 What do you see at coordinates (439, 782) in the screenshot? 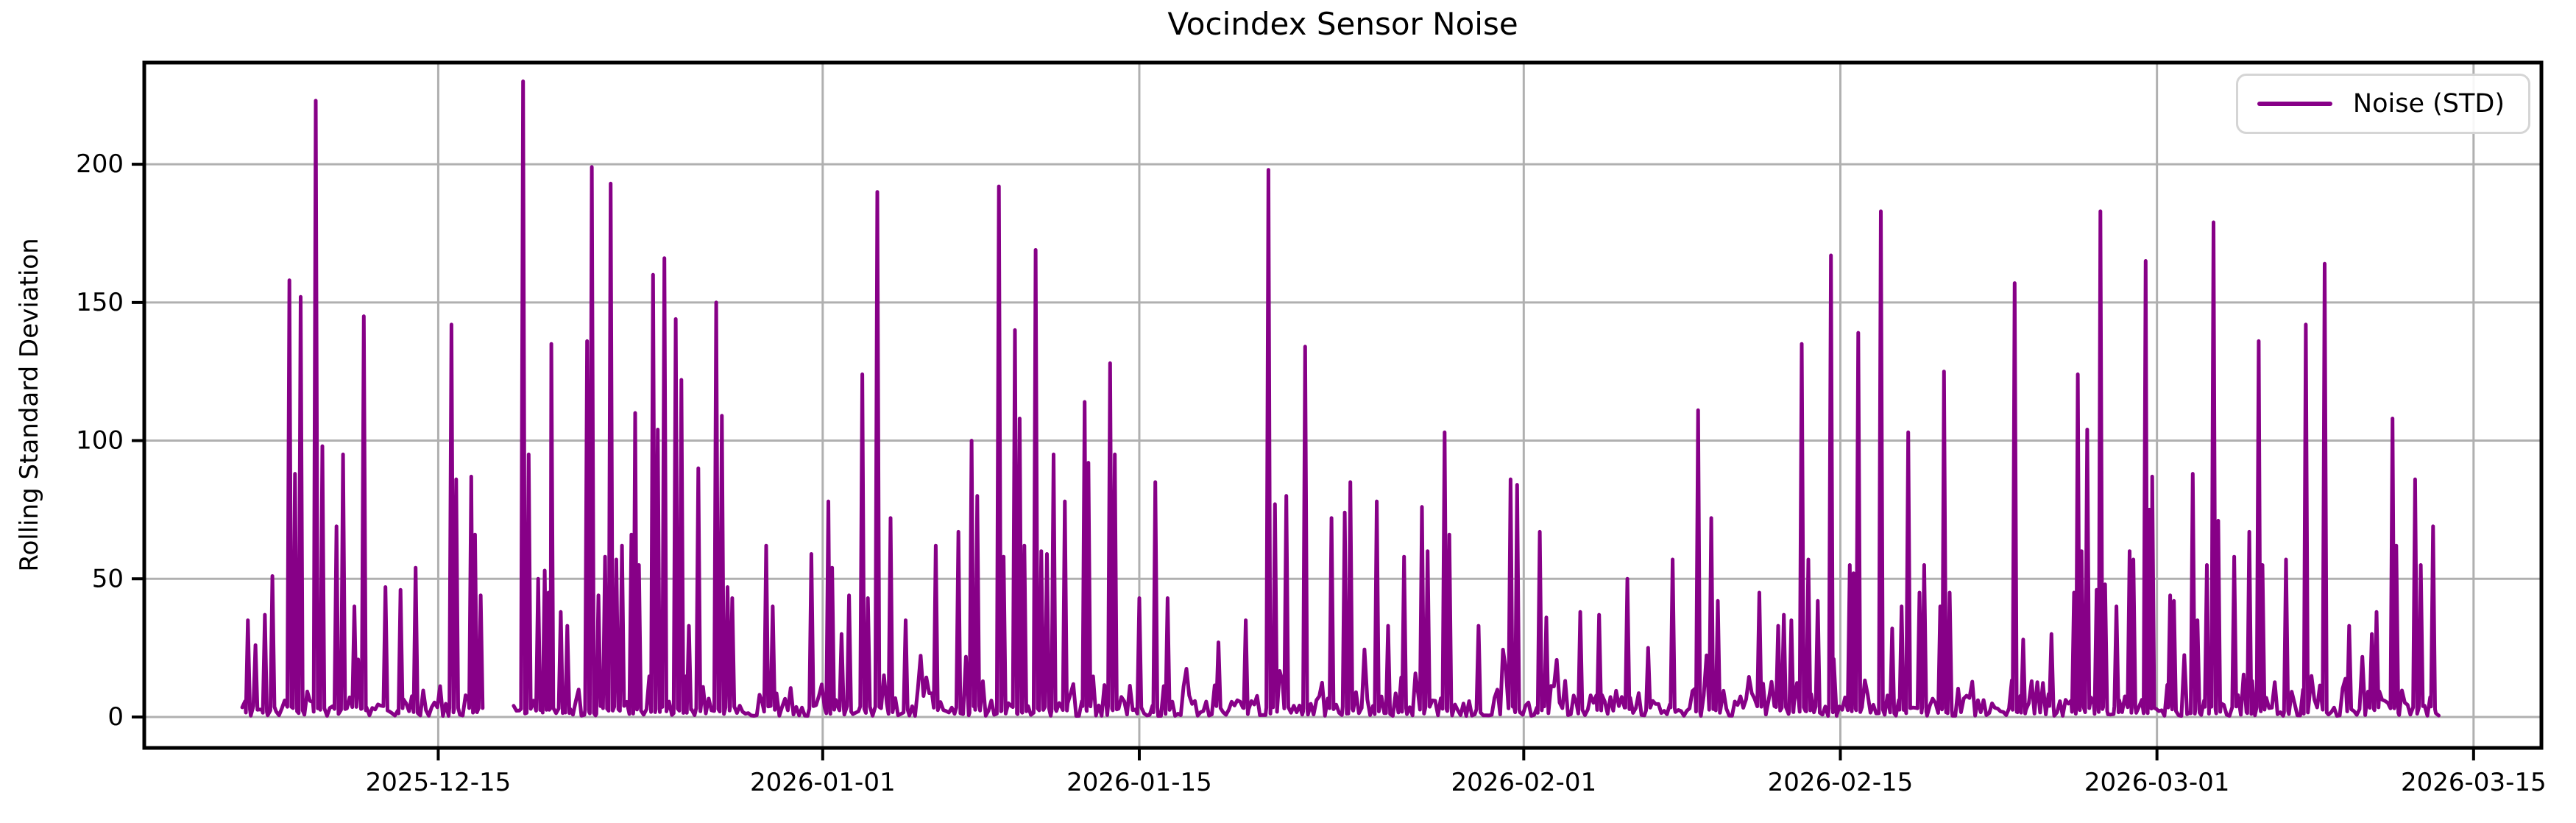
I see `x-tick-label-2025-12-15: 2025-12-15` at bounding box center [439, 782].